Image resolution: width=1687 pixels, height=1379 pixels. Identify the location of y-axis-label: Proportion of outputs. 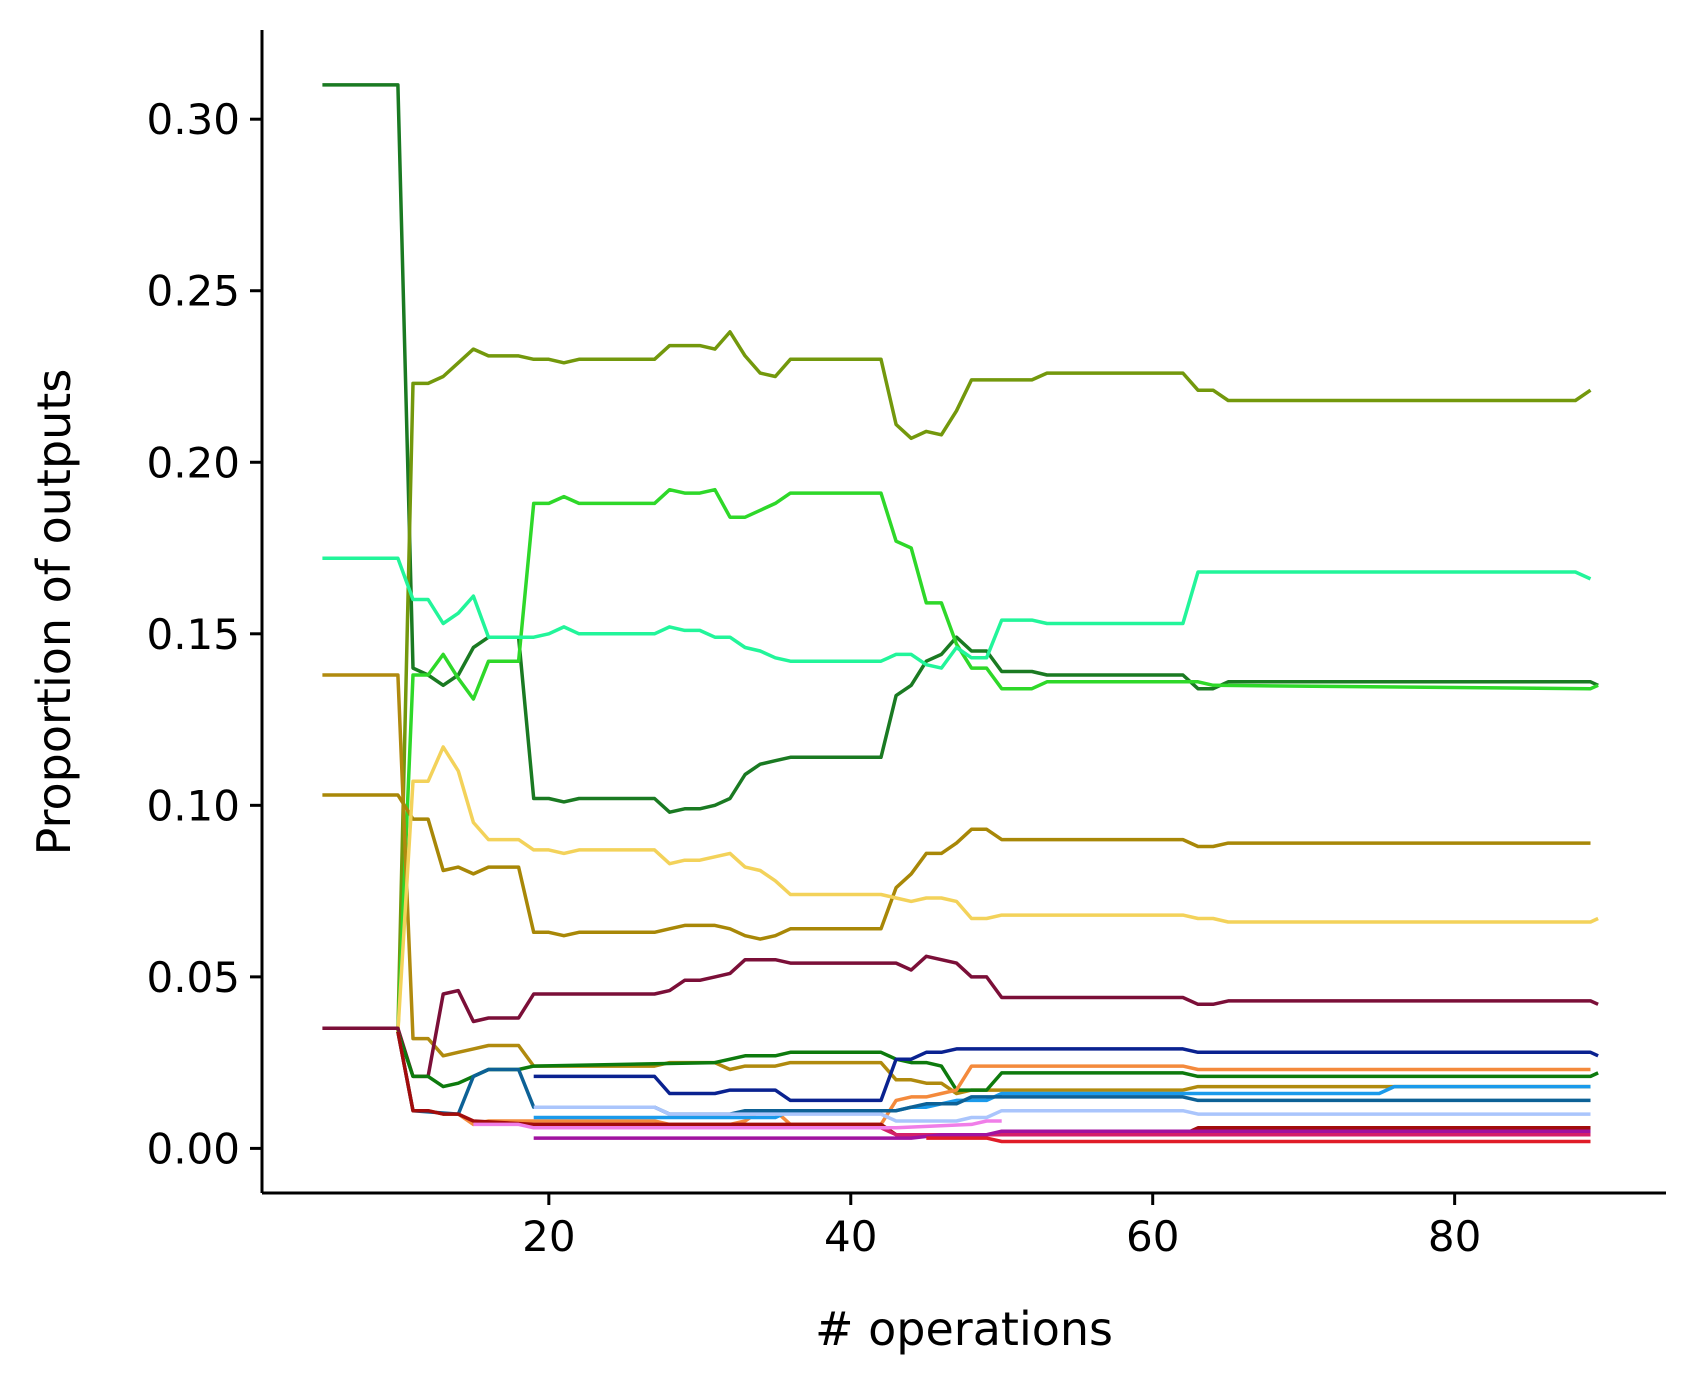
(54, 612).